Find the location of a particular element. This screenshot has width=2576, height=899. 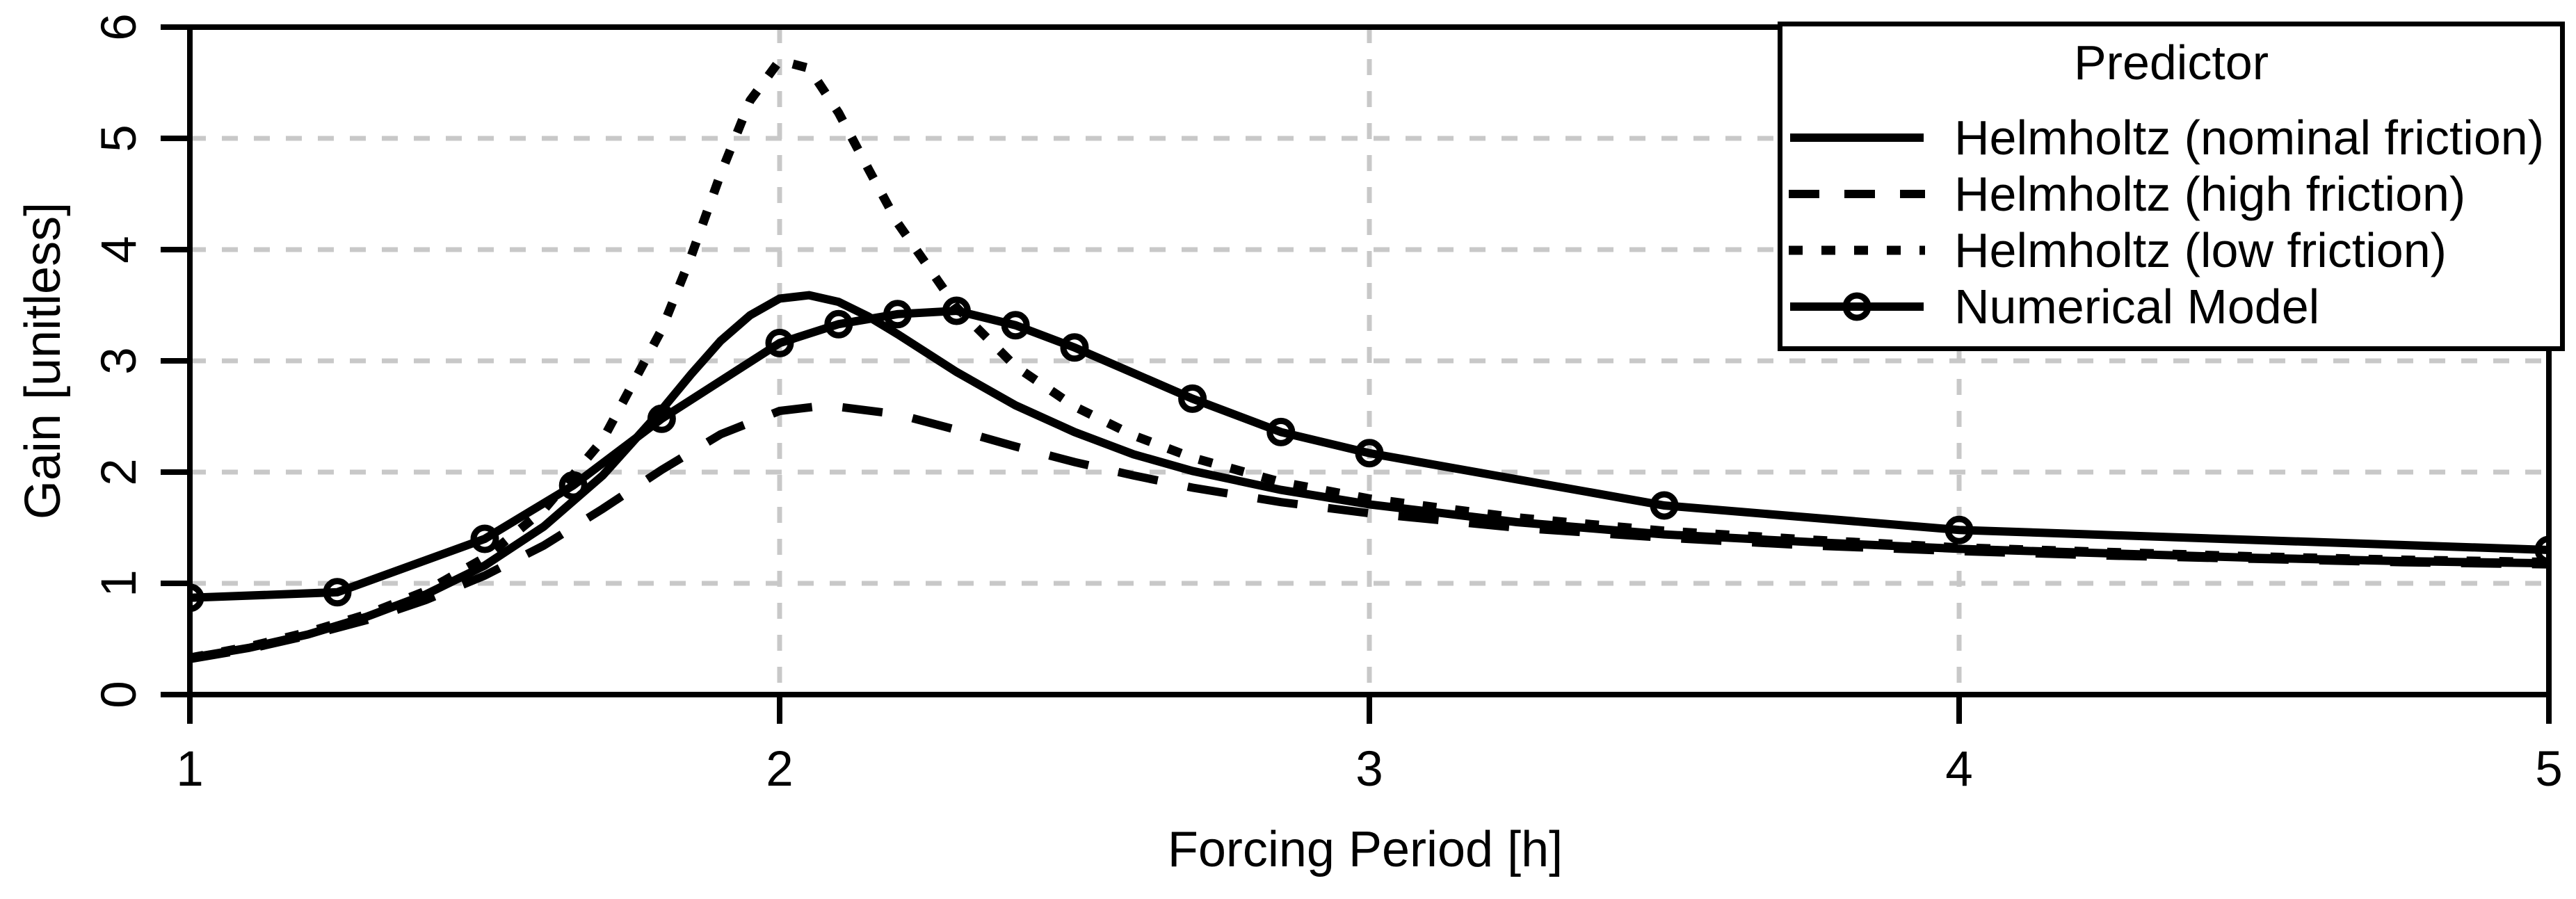

legend-label: Numerical Model is located at coordinates (2137, 307).